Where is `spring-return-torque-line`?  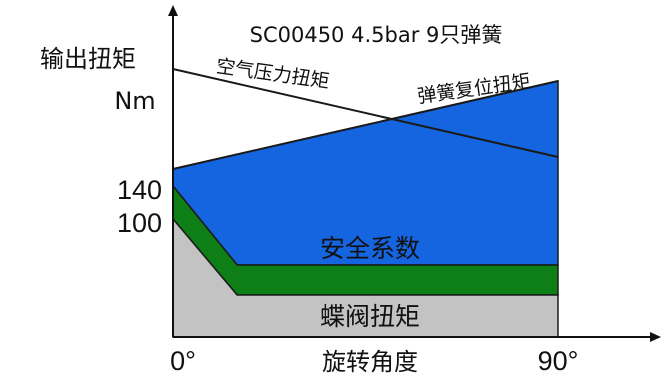
spring-return-torque-line is located at coordinates (365, 125).